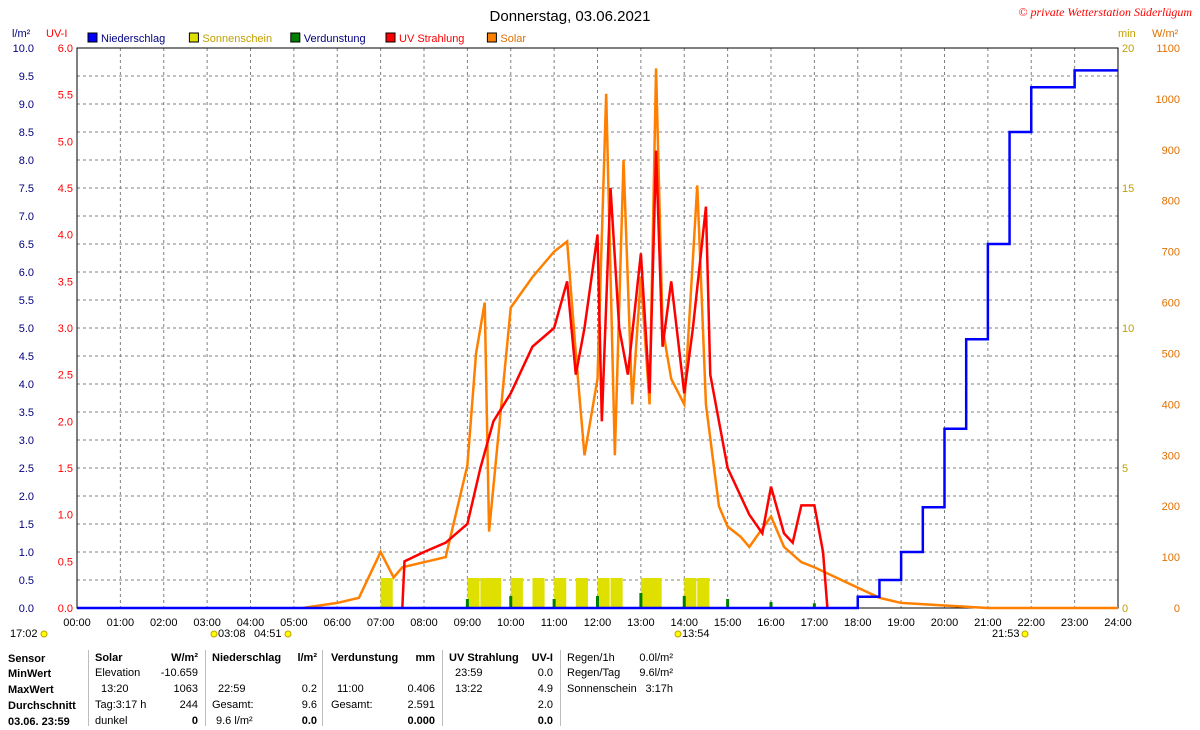 The width and height of the screenshot is (1200, 730). I want to click on y-tick-left1: 1.0, so click(26, 553).